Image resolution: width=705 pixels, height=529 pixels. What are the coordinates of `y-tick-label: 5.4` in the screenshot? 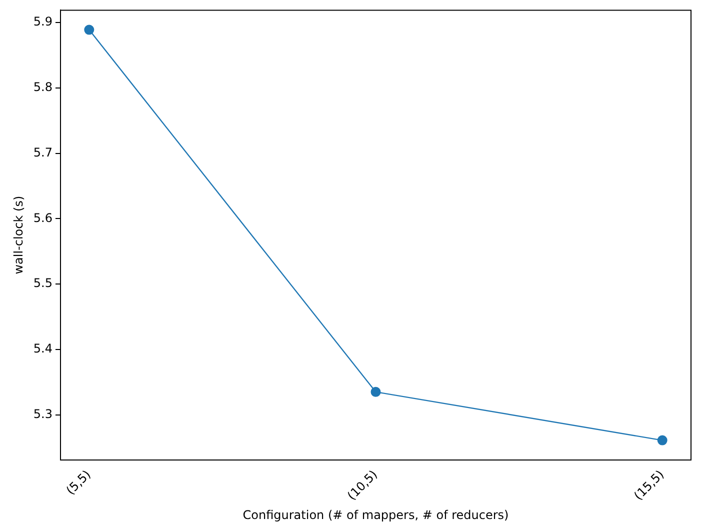 It's located at (42, 349).